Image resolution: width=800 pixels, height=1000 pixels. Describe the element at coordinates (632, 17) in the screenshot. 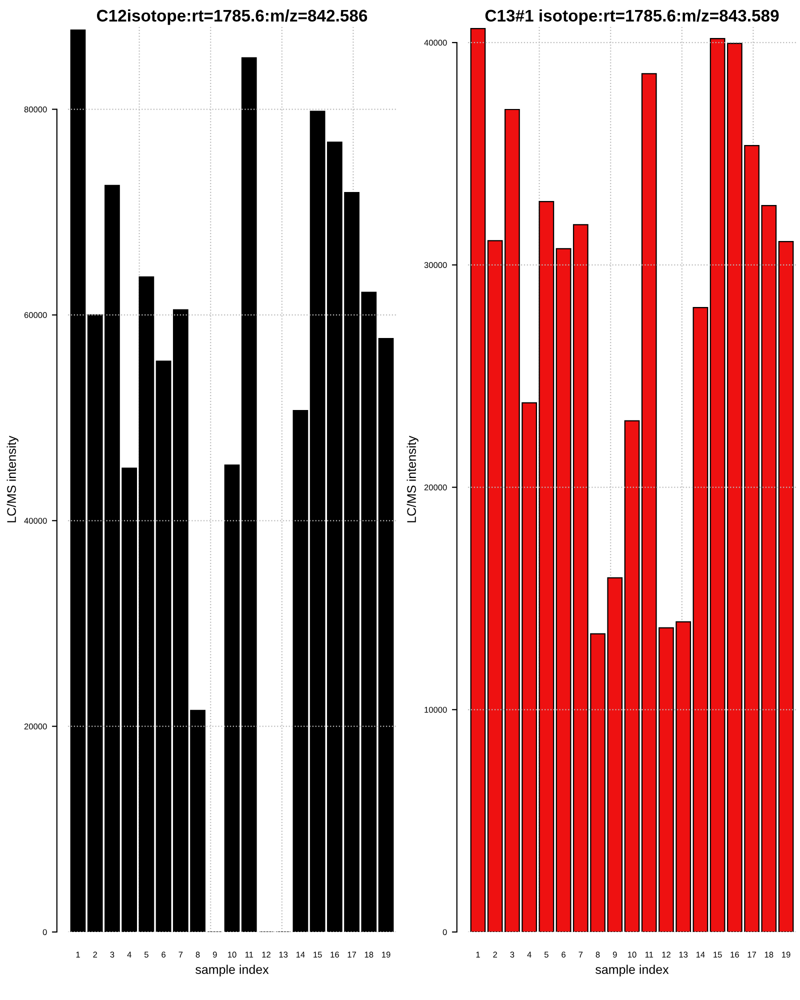

I see `chart-title: C13#1 isotope:rt=1785.6:m/z=843.589` at that location.